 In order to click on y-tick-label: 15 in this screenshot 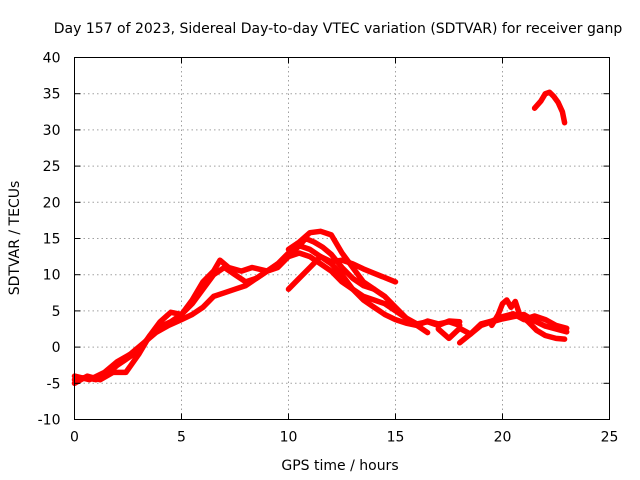, I will do `click(52, 240)`.